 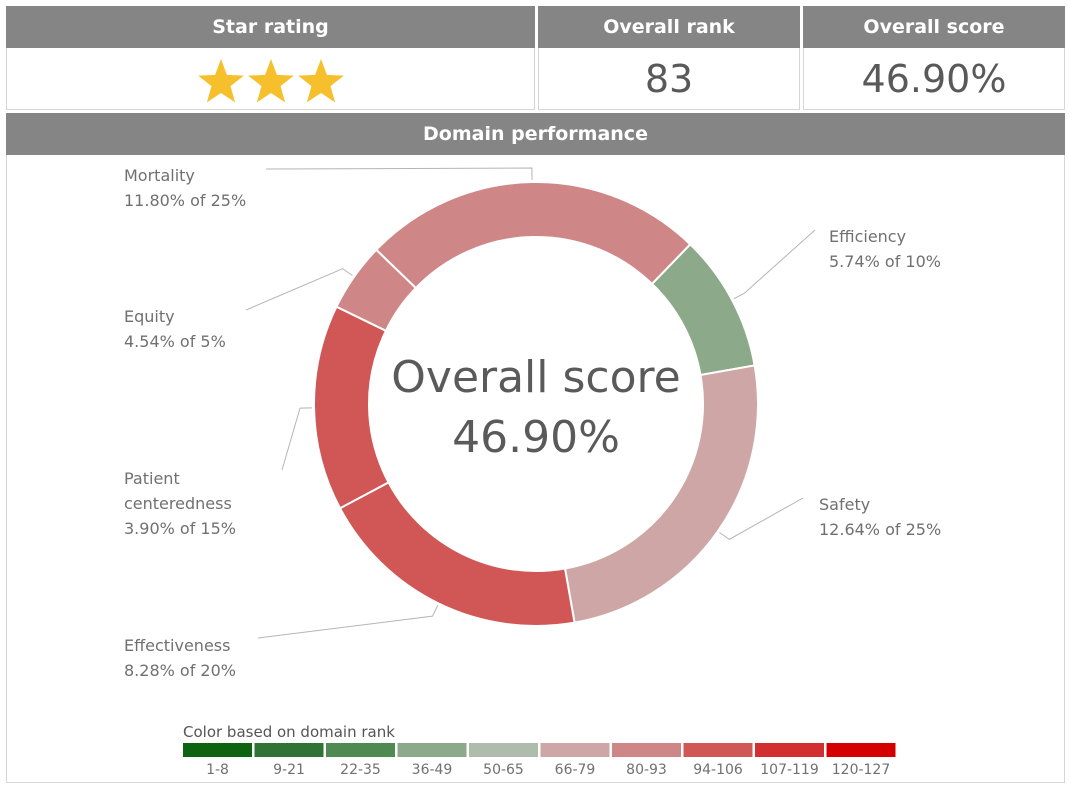 I want to click on legend-label: 107-119, so click(x=789, y=770).